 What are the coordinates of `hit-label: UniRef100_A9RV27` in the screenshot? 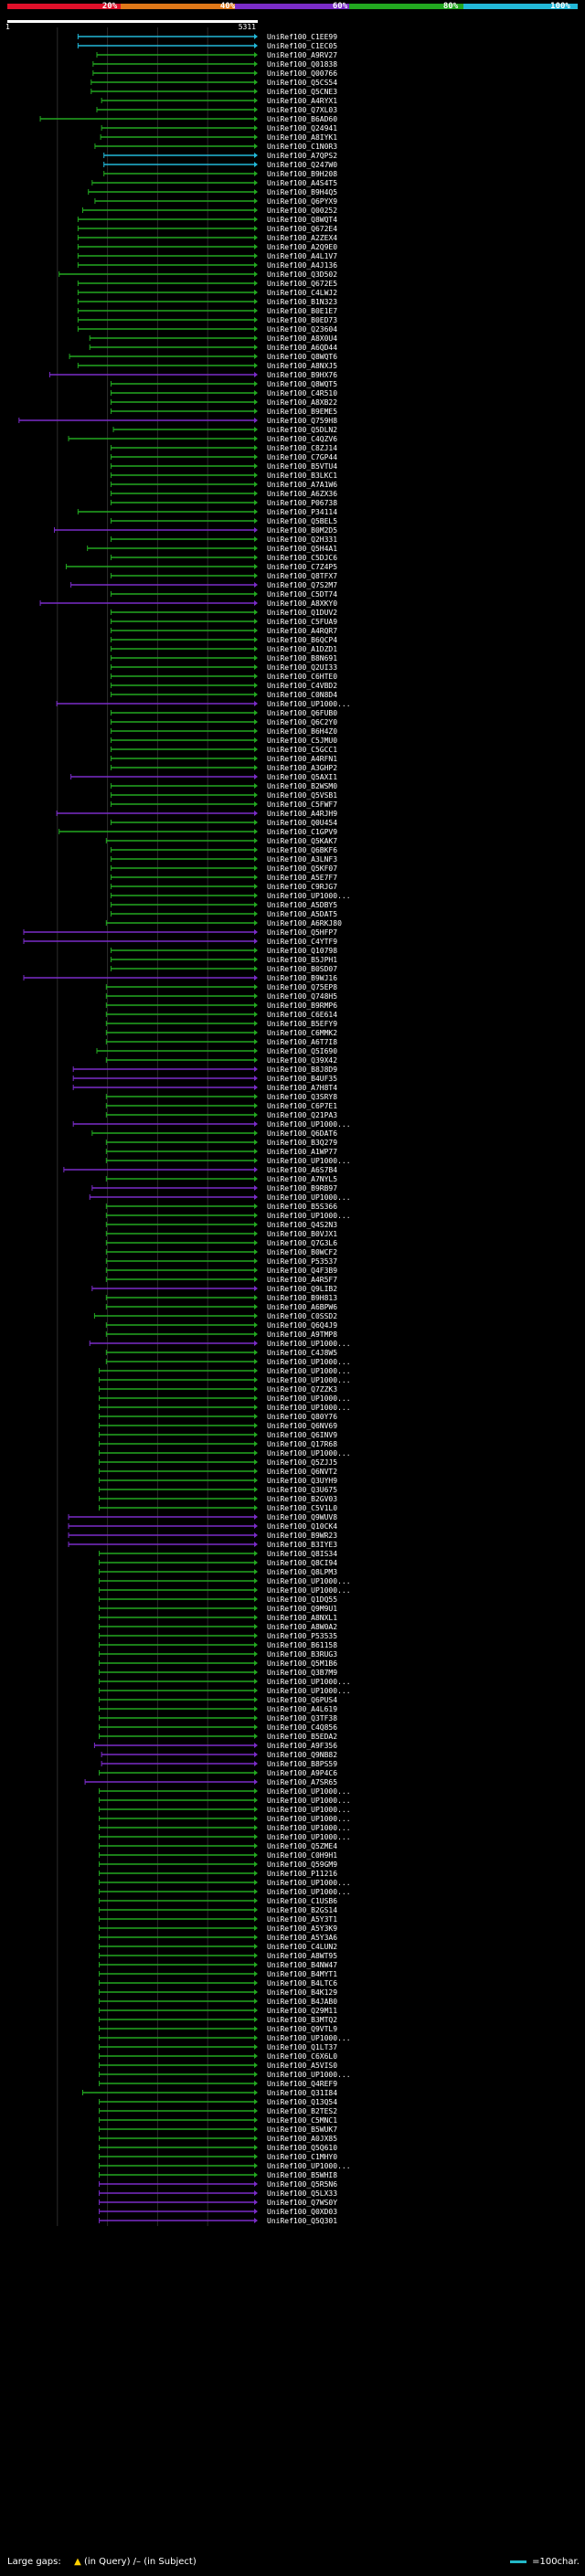 It's located at (302, 55).